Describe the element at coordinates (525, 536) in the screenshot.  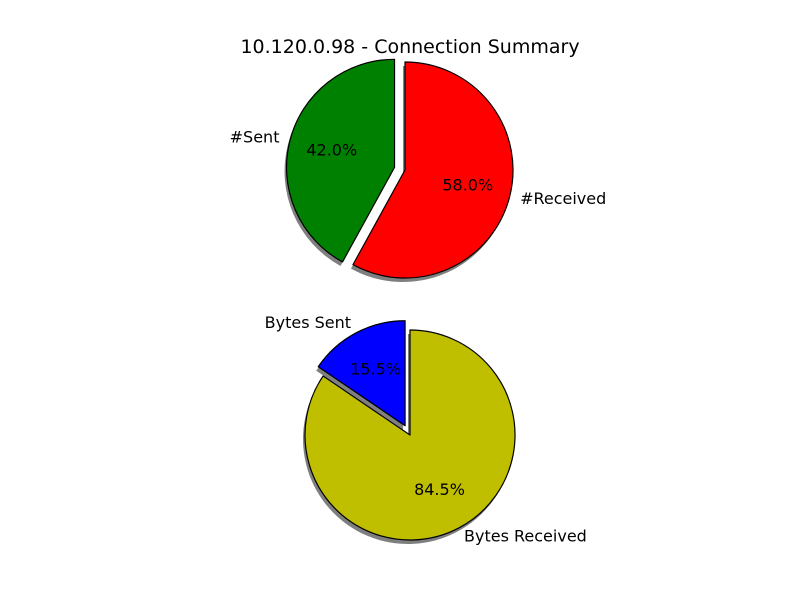
I see `slice-label-bytes-received: Bytes Received` at that location.